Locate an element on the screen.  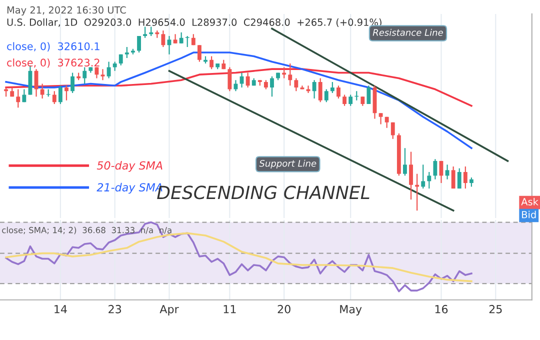
annotation: close, 0) 32610.1 is located at coordinates (53, 47).